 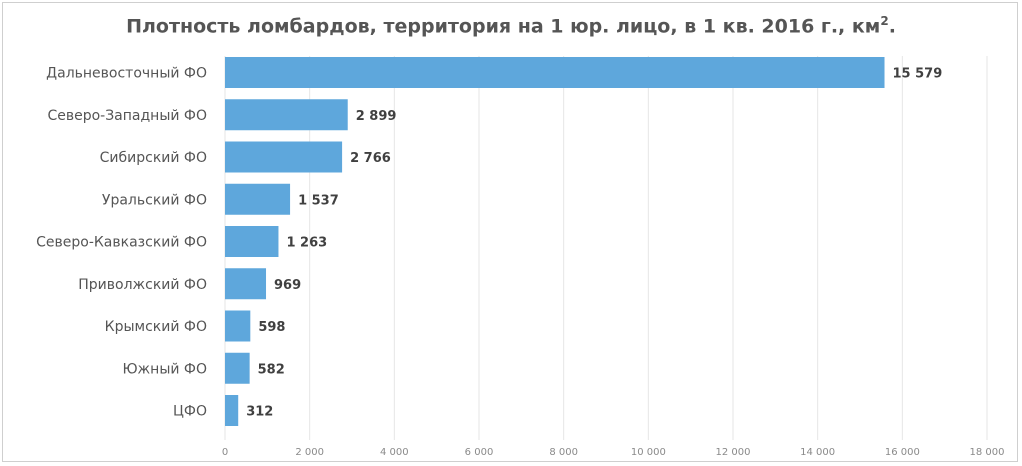 What do you see at coordinates (370, 158) in the screenshot?
I see `data-label: 2 766` at bounding box center [370, 158].